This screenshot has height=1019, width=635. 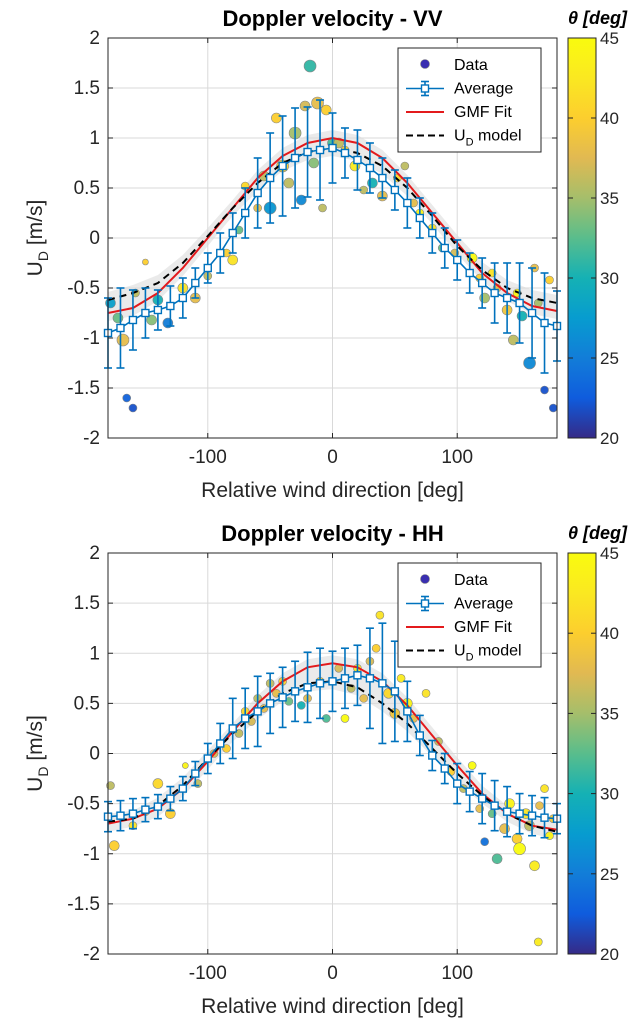 What do you see at coordinates (469, 615) in the screenshot?
I see `legend: Data Average GMF Fit UD model` at bounding box center [469, 615].